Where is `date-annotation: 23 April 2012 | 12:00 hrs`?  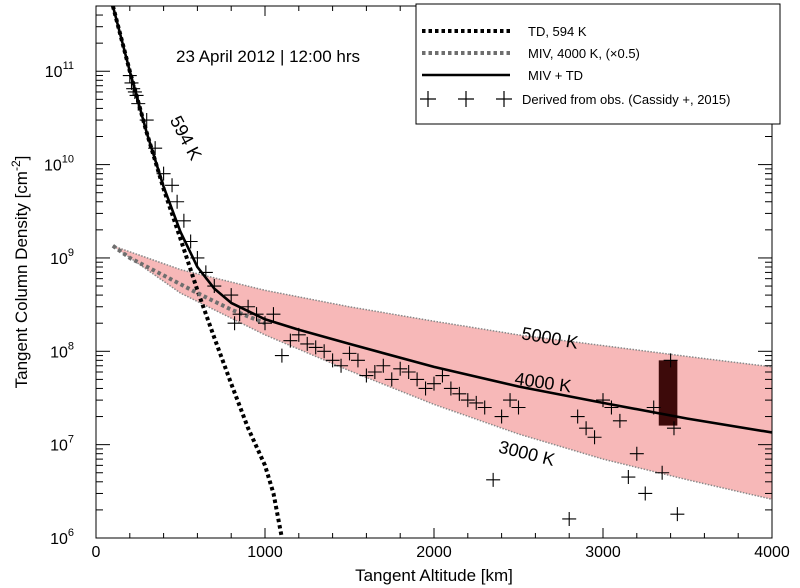 date-annotation: 23 April 2012 | 12:00 hrs is located at coordinates (268, 56).